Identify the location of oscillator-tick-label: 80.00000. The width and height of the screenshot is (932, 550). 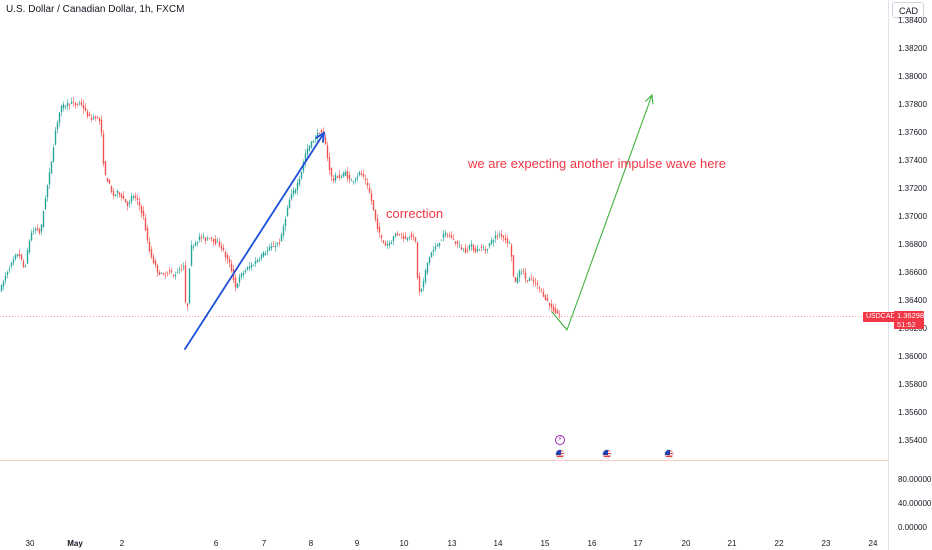
(915, 479).